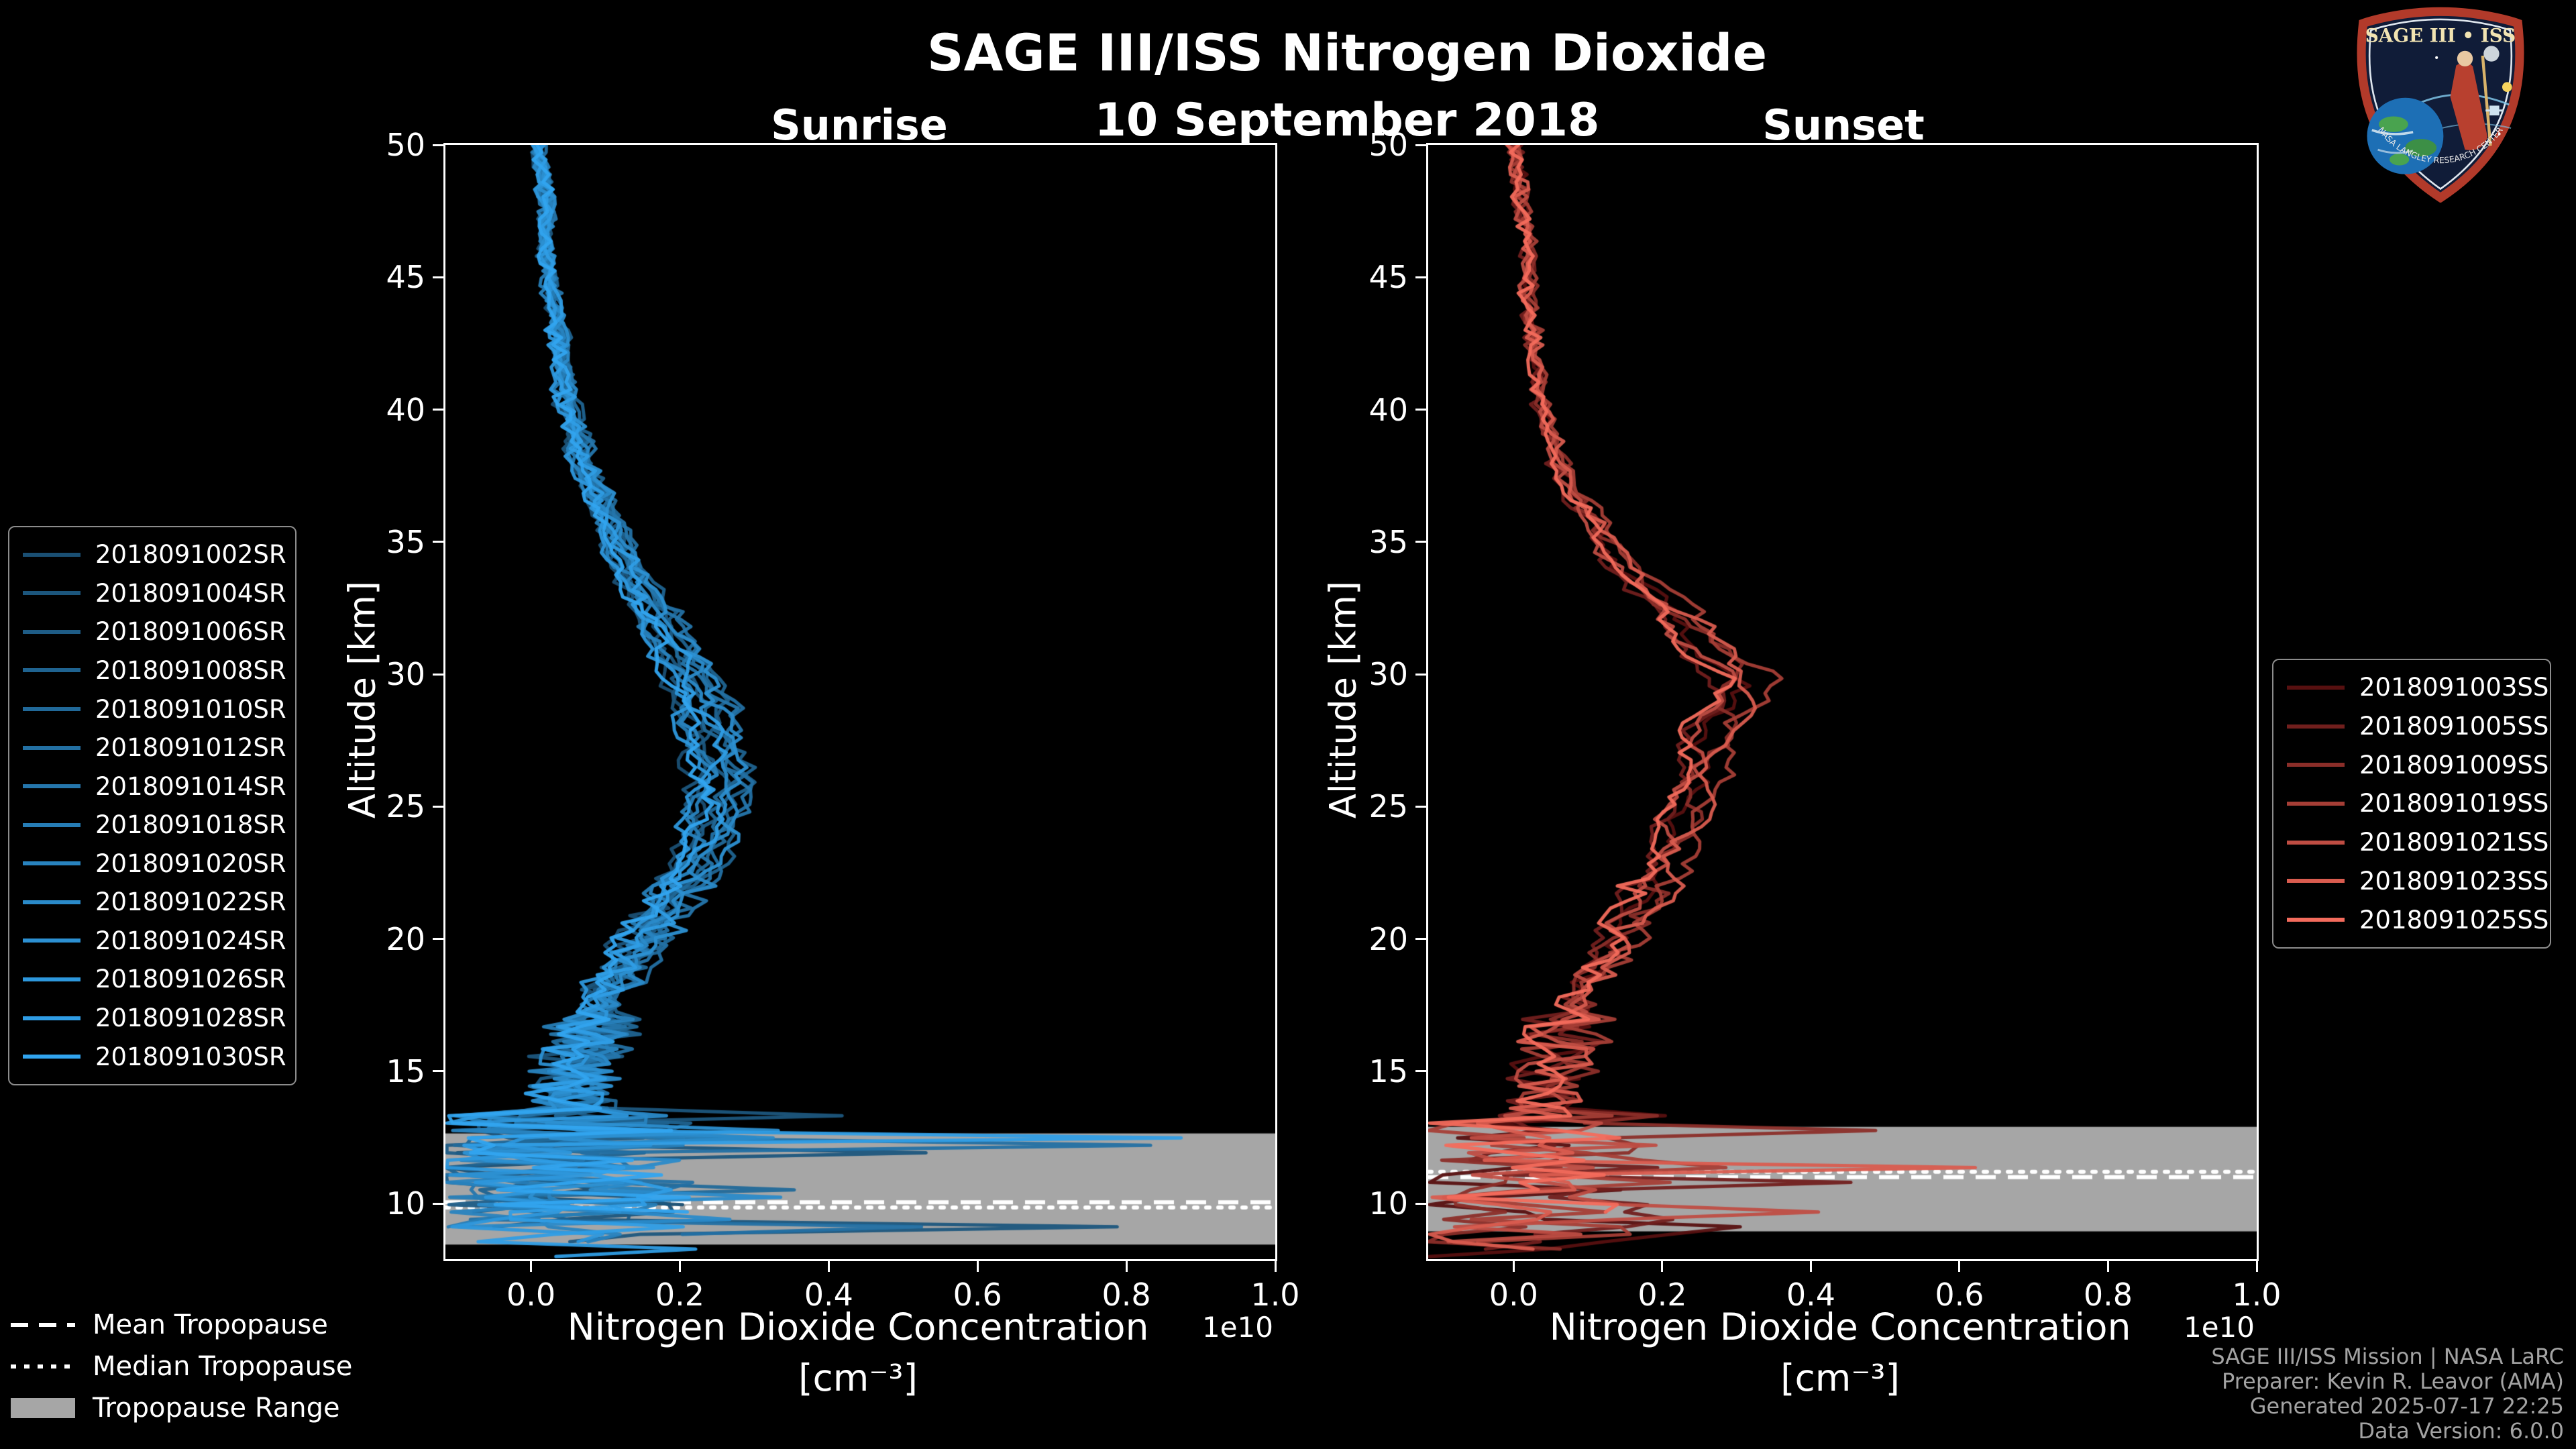 This screenshot has width=2576, height=1449. What do you see at coordinates (2454, 919) in the screenshot?
I see `legend-label: 2018091025SS` at bounding box center [2454, 919].